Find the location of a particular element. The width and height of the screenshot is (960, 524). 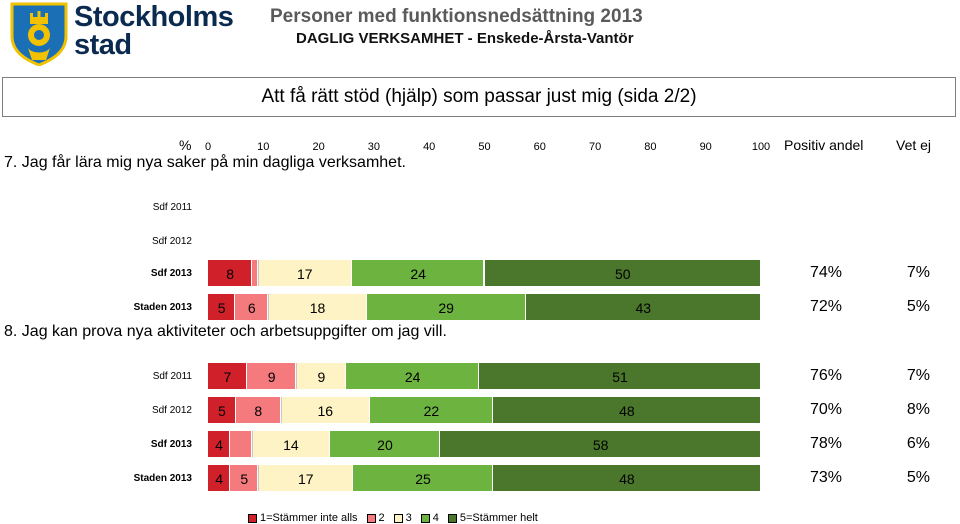

stacked-bar: 5 8 16 22 48 is located at coordinates (484, 410).